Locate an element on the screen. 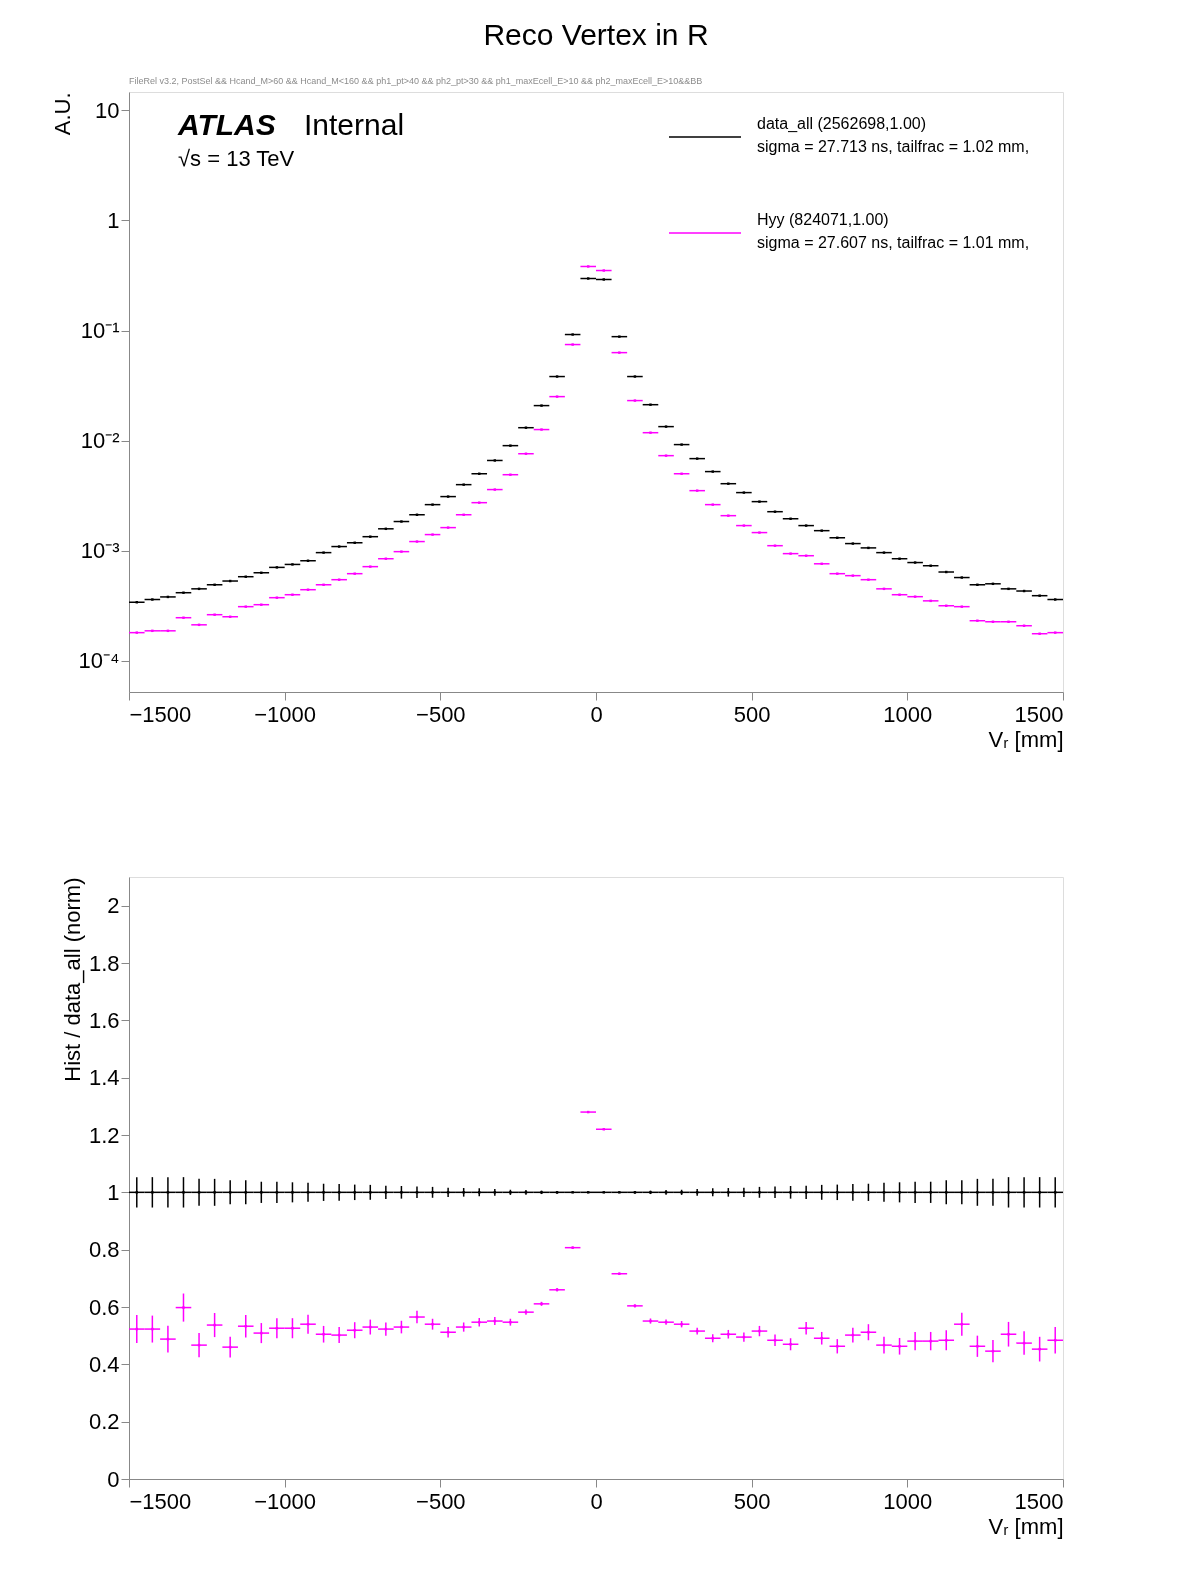 Image resolution: width=1196 pixels, height=1572 pixels. y-tick-label: 1.8 is located at coordinates (104, 963).